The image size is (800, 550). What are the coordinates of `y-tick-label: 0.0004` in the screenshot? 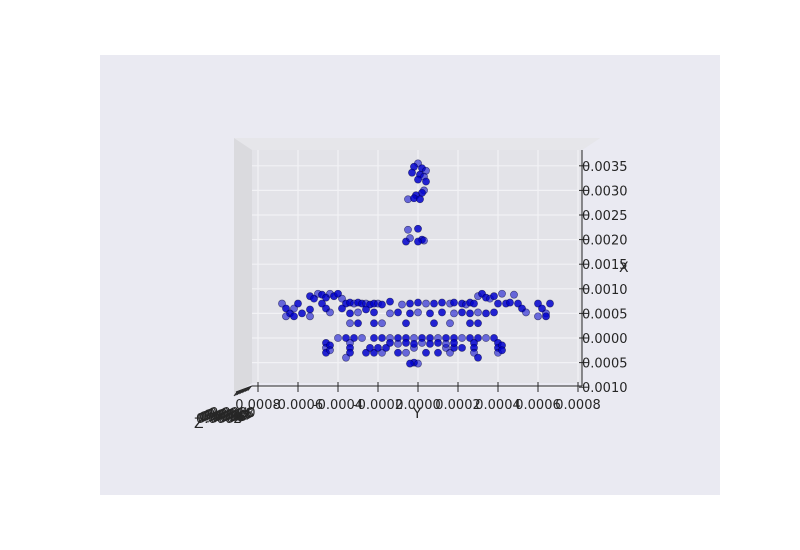 It's located at (498, 405).